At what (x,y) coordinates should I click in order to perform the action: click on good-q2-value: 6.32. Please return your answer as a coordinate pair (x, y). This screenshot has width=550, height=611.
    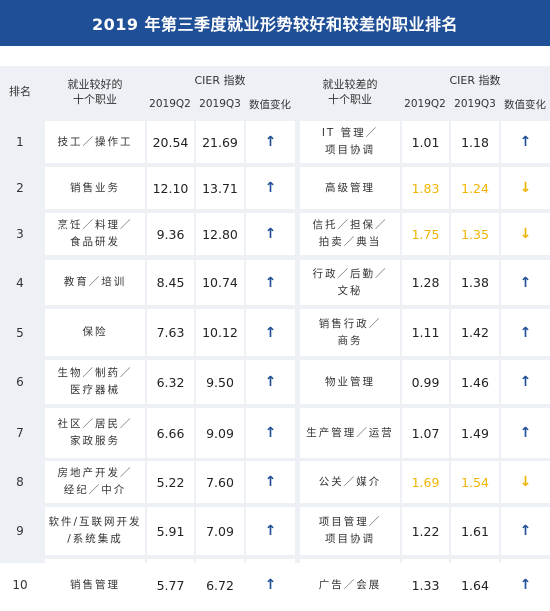
    Looking at the image, I should click on (170, 382).